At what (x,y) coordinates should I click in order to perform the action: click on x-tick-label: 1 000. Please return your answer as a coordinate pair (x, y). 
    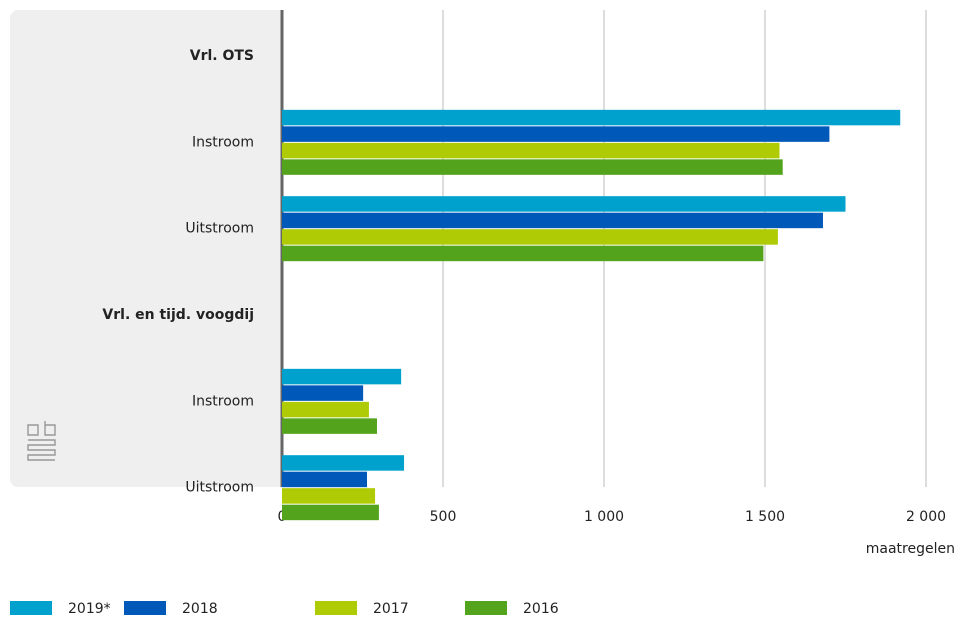
    Looking at the image, I should click on (604, 517).